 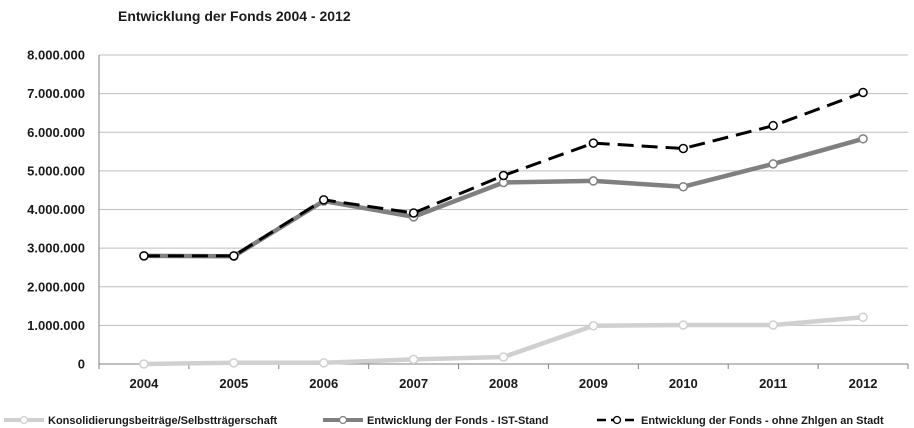 What do you see at coordinates (233, 383) in the screenshot?
I see `x-tick-label: 2005` at bounding box center [233, 383].